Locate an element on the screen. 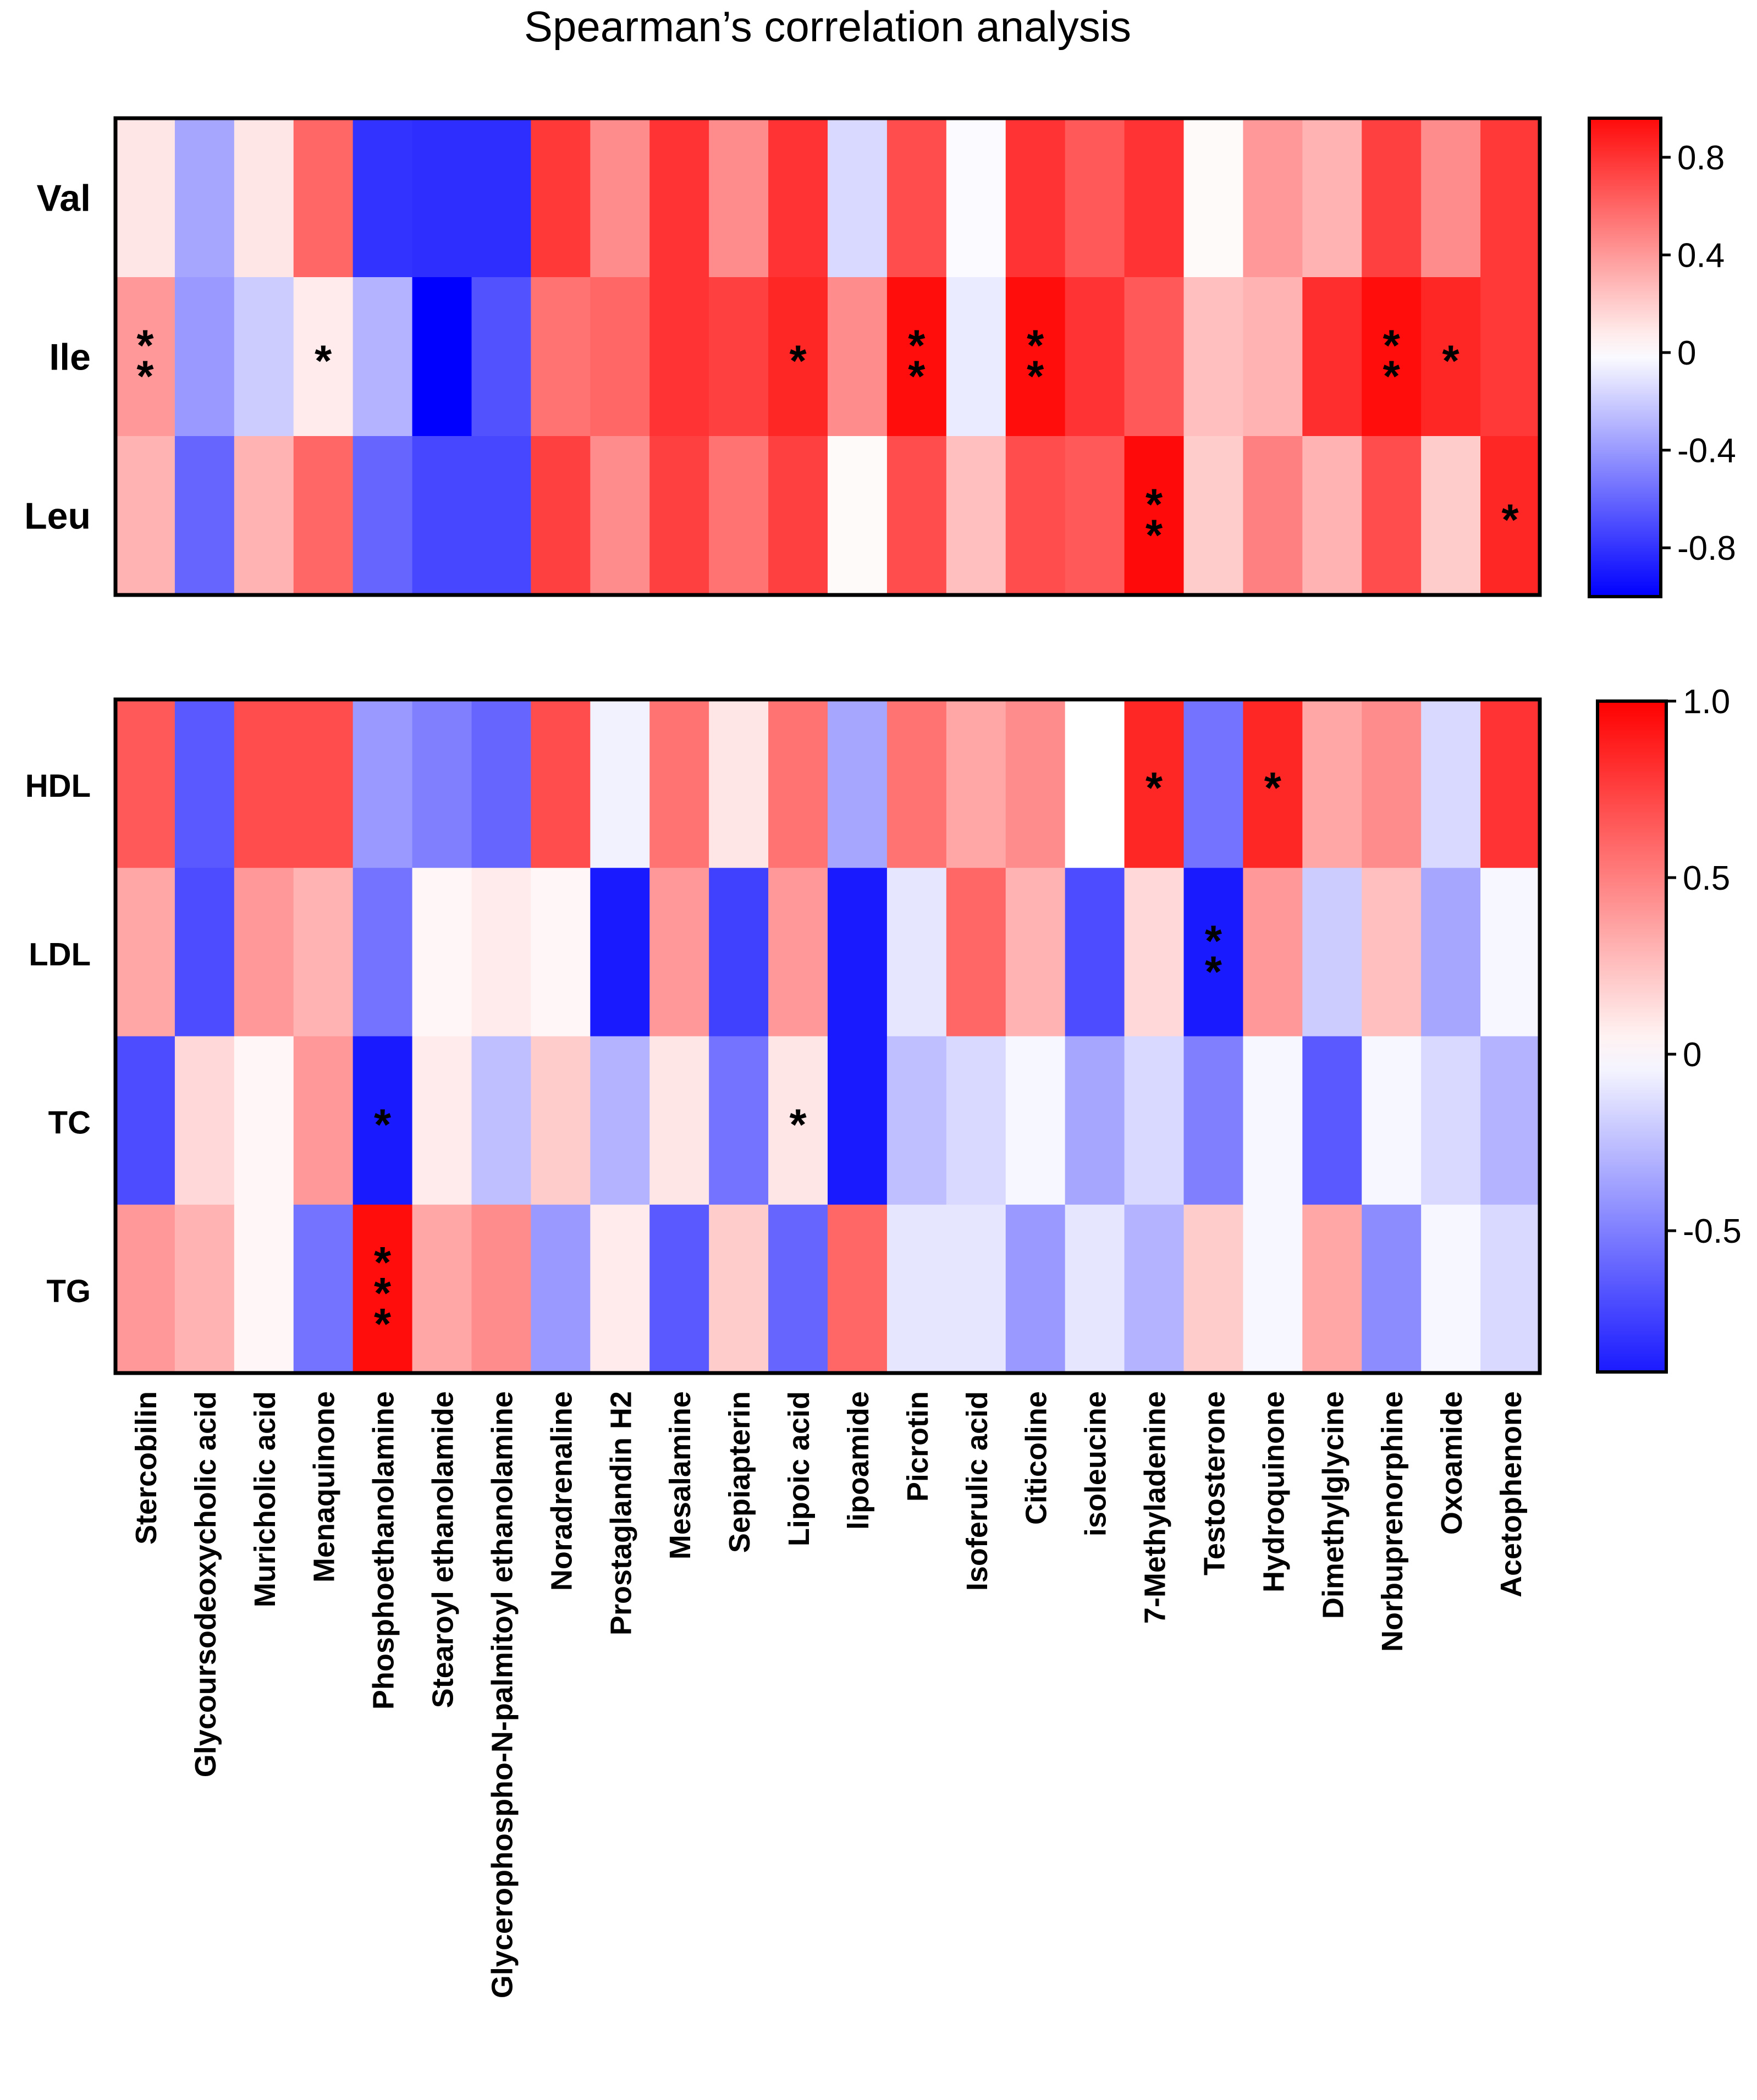 The width and height of the screenshot is (1757, 2100). x-tick-label: isoleucine is located at coordinates (1095, 1463).